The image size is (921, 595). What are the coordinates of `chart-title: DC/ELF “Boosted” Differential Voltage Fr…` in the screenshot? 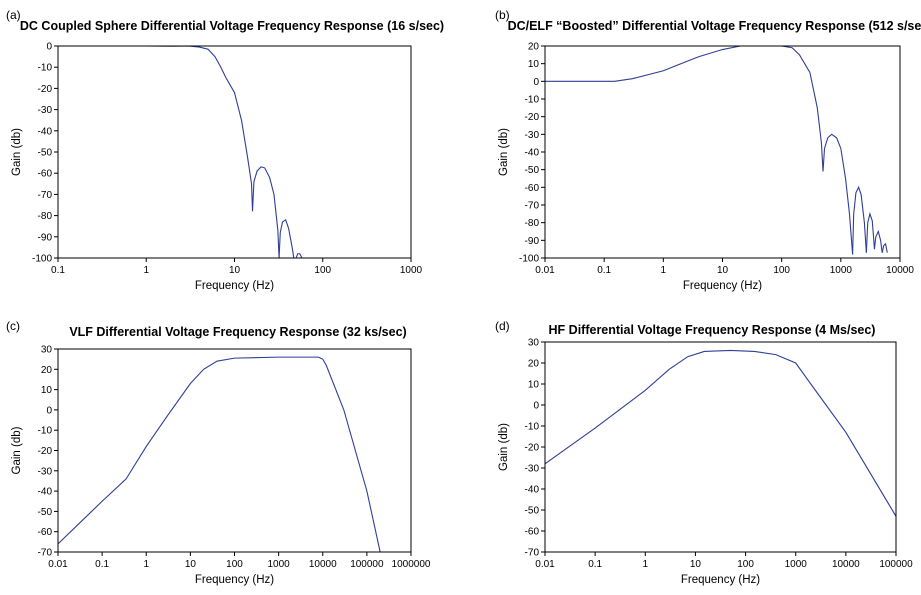 It's located at (714, 26).